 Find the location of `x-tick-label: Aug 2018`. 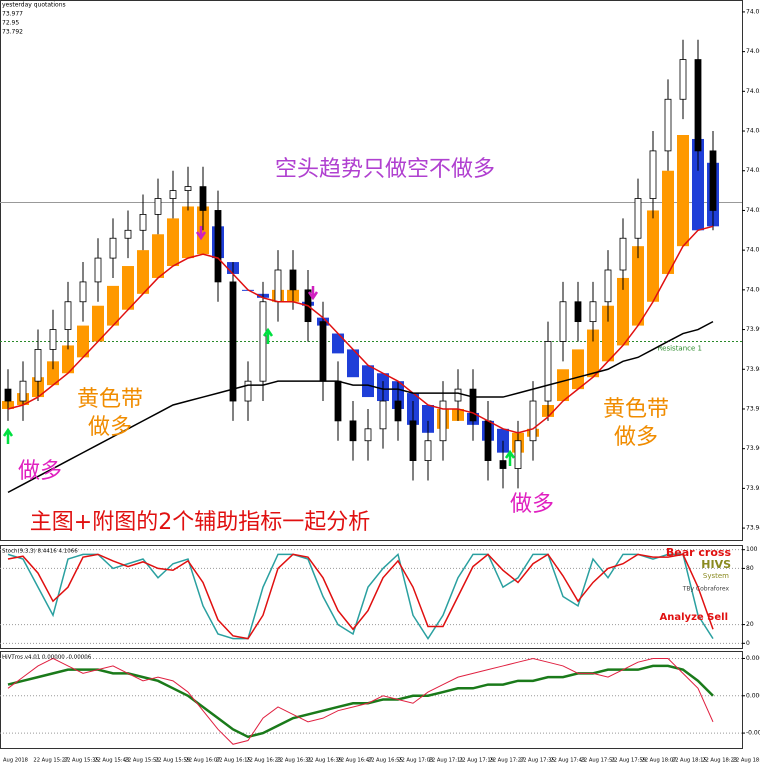

x-tick-label: Aug 2018 is located at coordinates (15, 761).